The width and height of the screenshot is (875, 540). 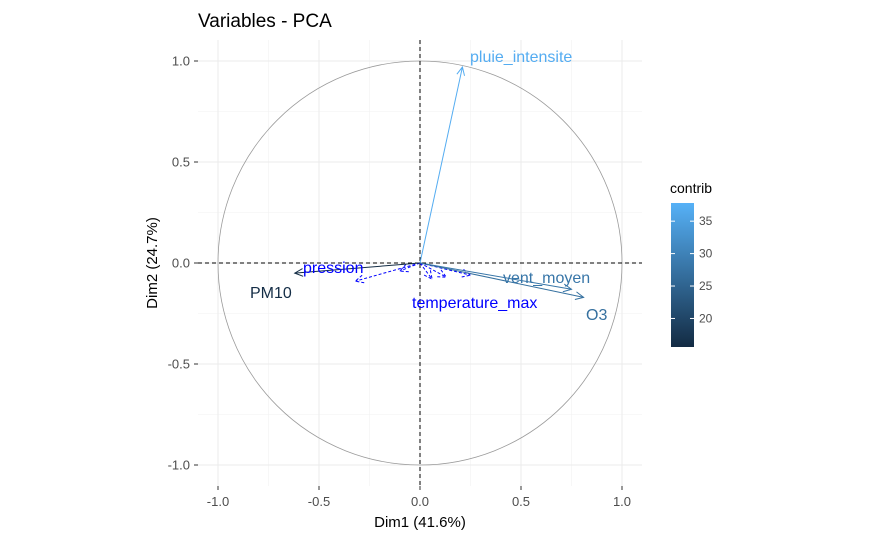 I want to click on y-tick-label: 0.5, so click(x=181, y=162).